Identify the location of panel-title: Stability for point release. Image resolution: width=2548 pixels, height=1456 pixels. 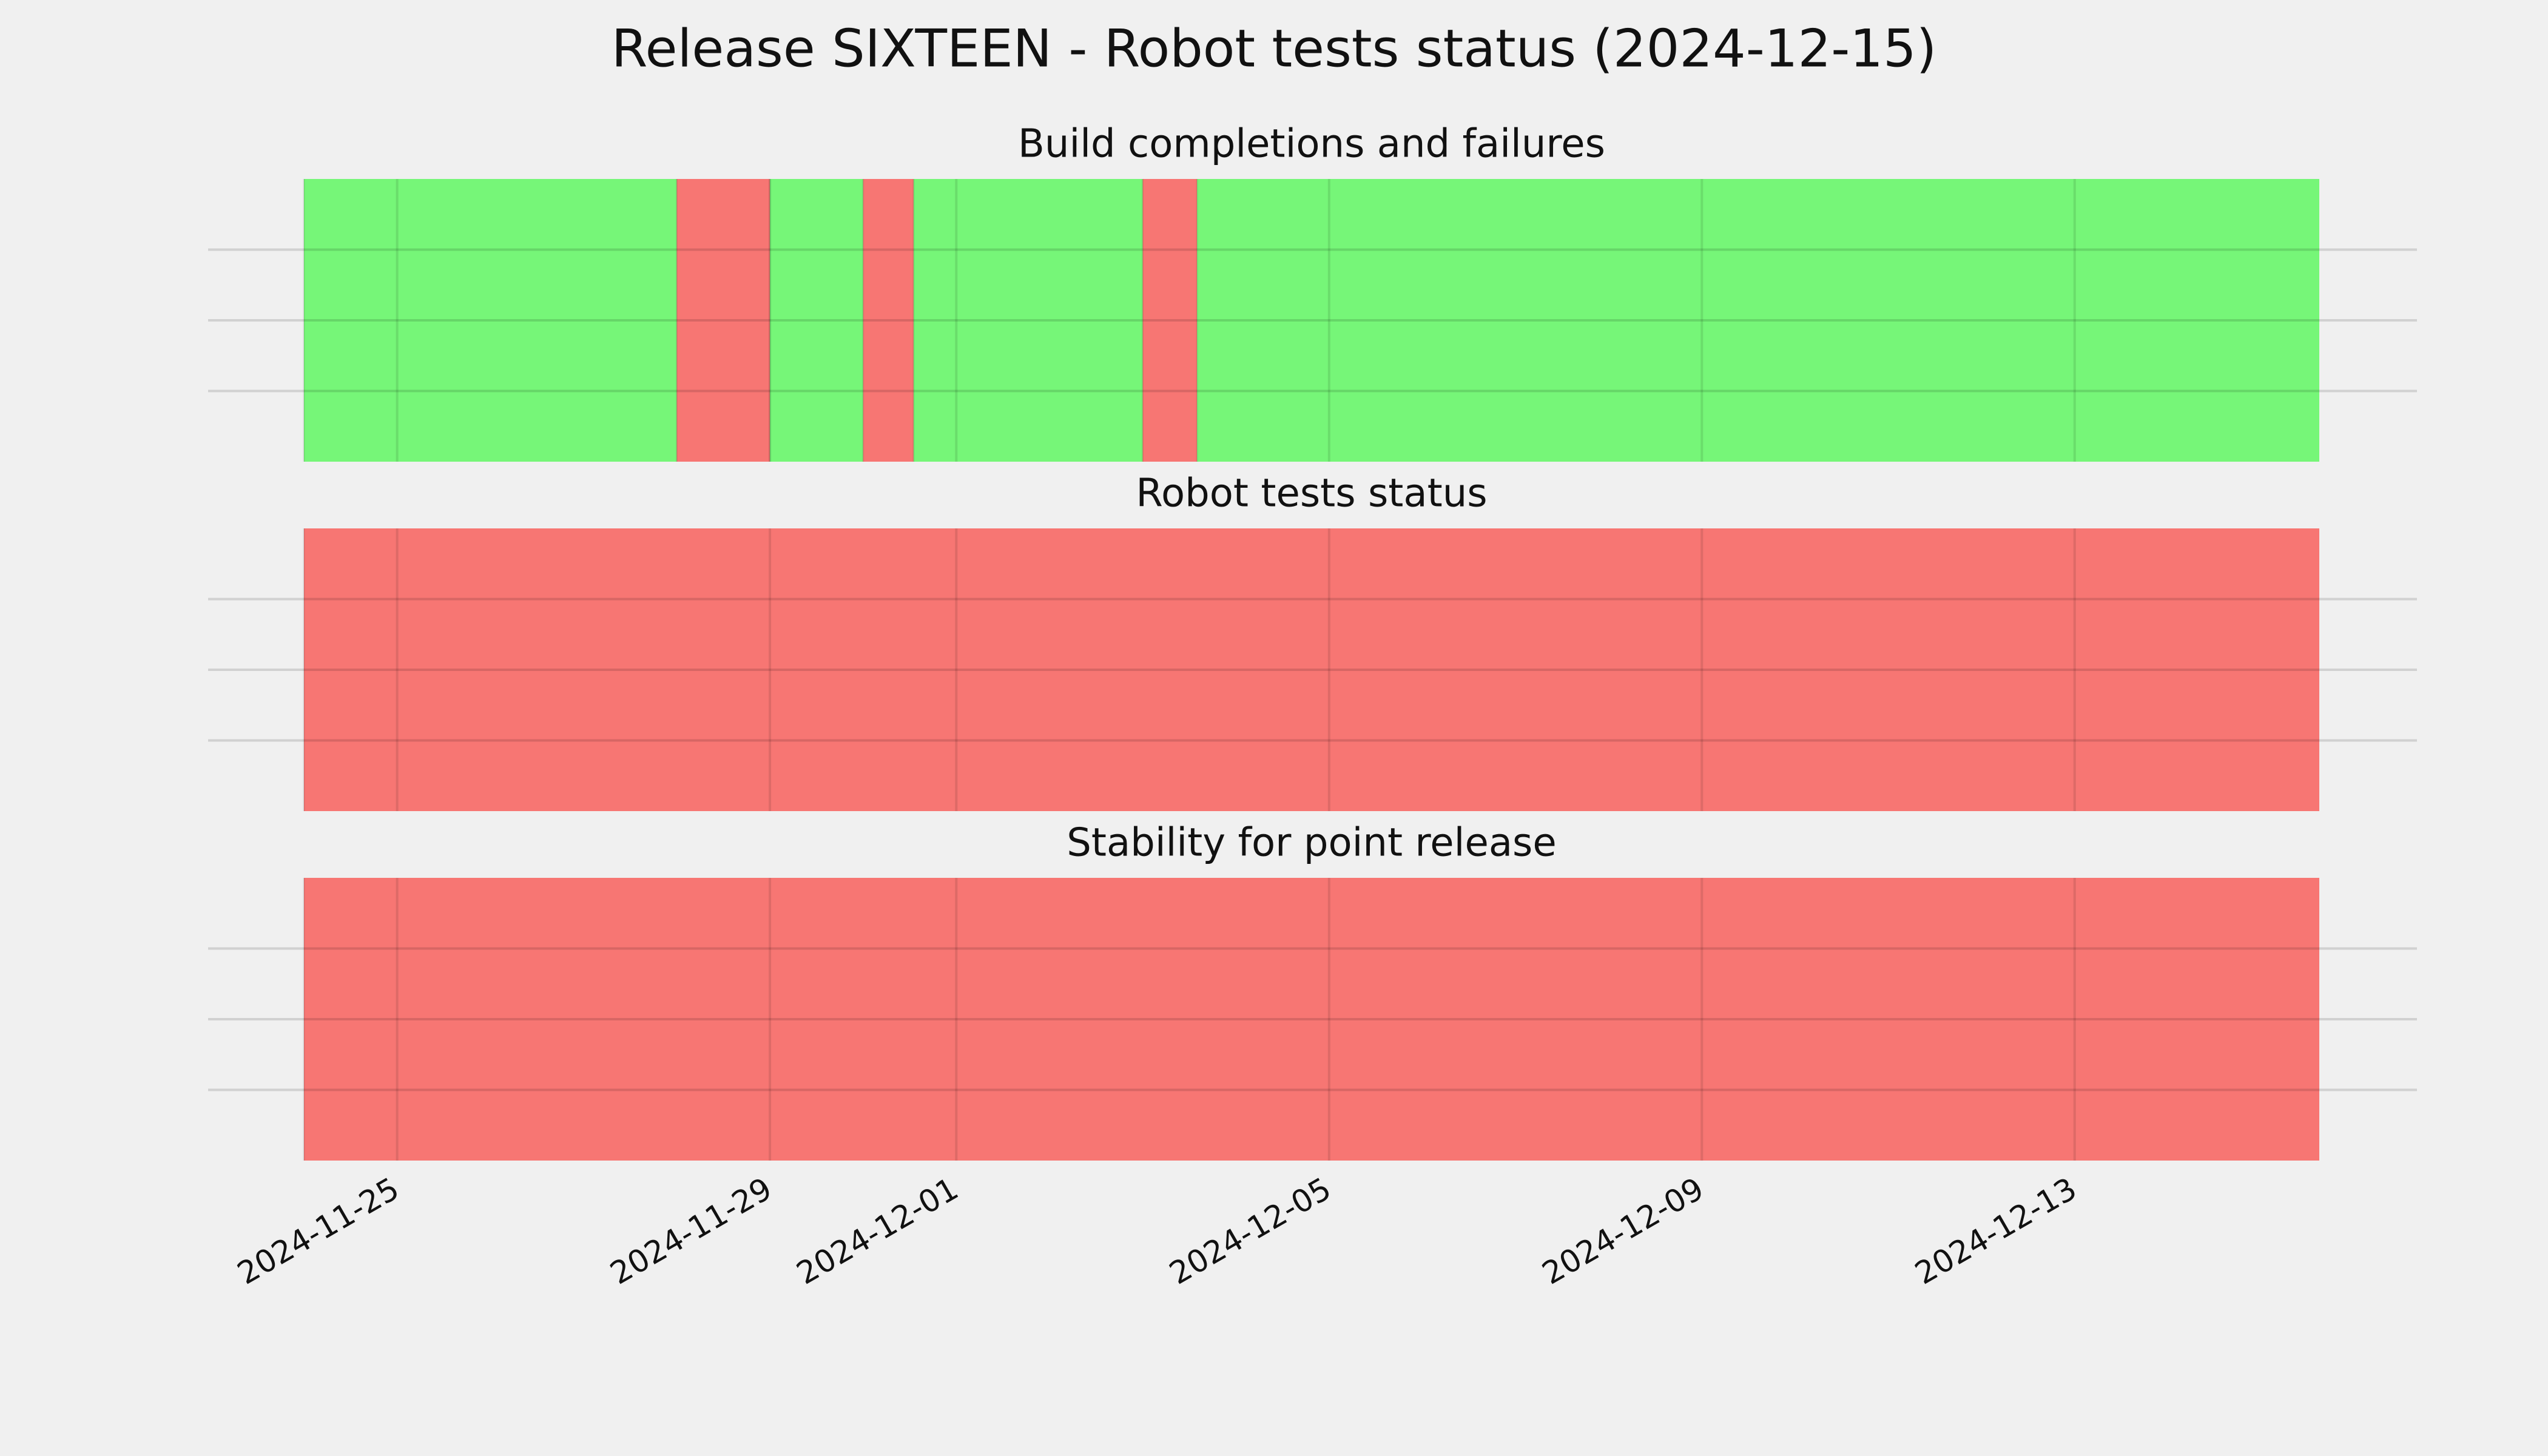
(1312, 843).